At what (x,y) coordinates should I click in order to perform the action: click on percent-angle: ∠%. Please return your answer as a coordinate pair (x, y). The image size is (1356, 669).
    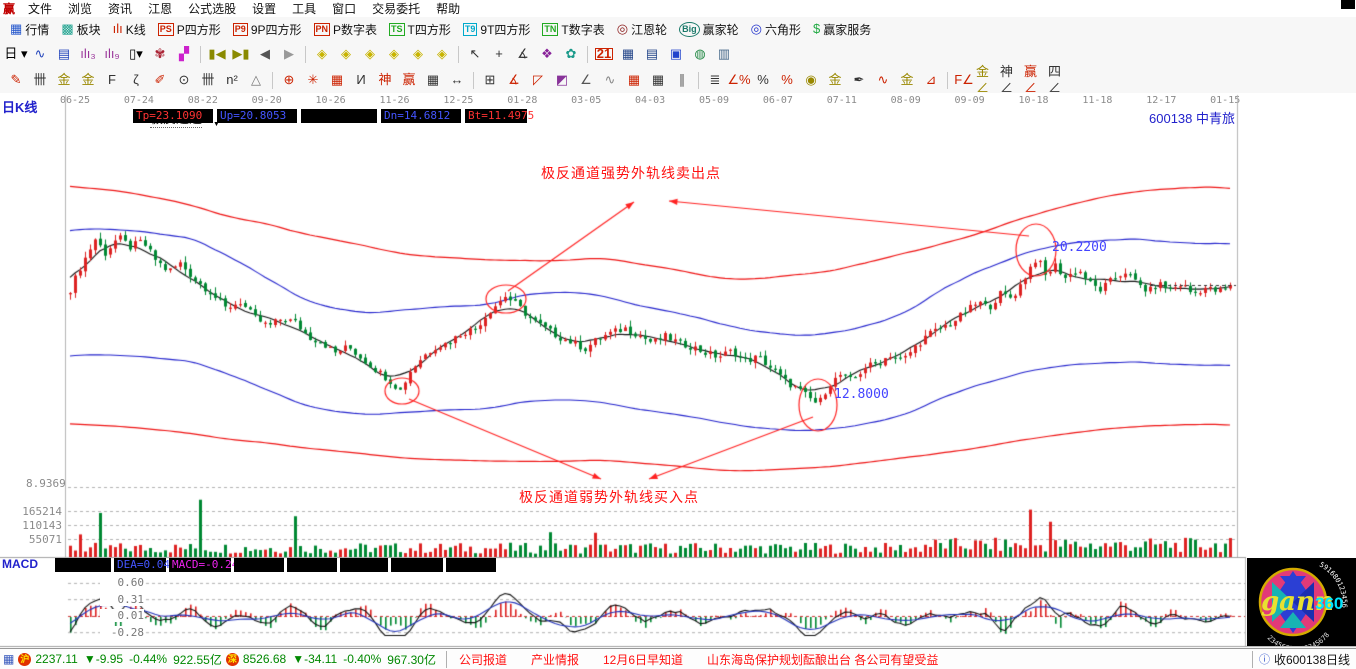
    Looking at the image, I should click on (739, 80).